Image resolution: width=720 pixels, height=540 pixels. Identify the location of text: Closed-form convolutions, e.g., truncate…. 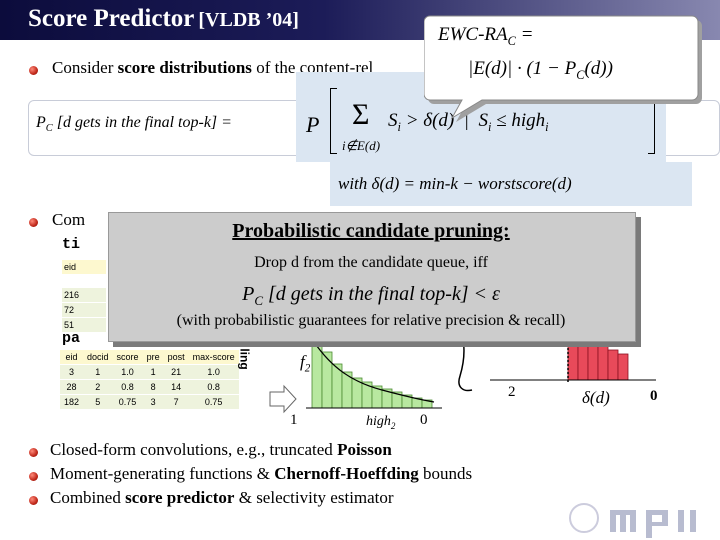
(194, 449).